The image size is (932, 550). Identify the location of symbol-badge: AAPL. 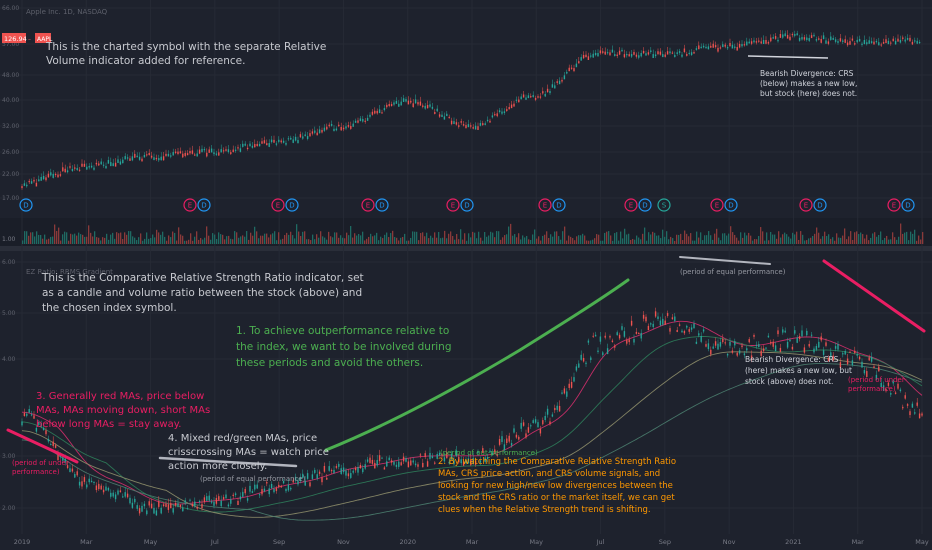
(45, 39).